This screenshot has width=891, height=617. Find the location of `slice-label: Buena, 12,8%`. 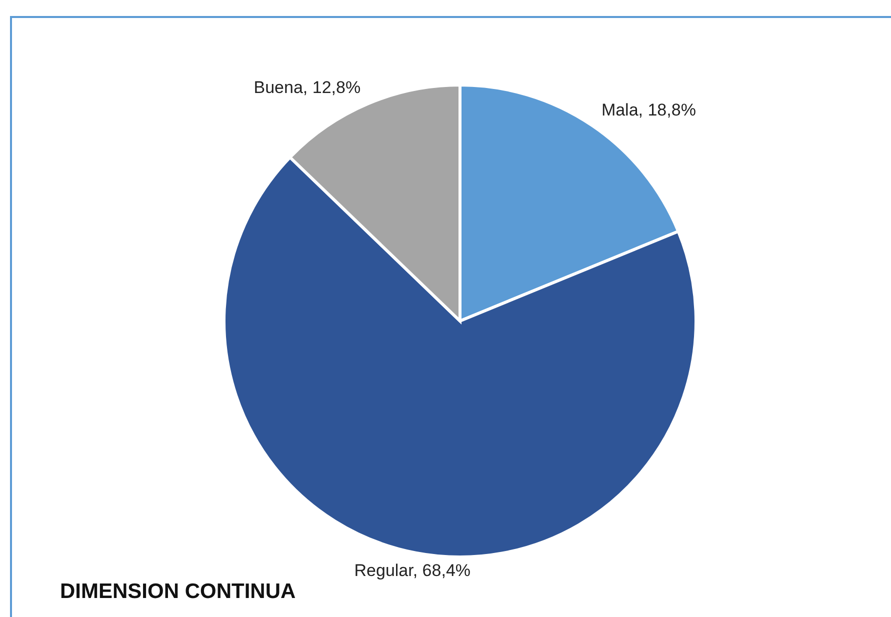

slice-label: Buena, 12,8% is located at coordinates (307, 87).